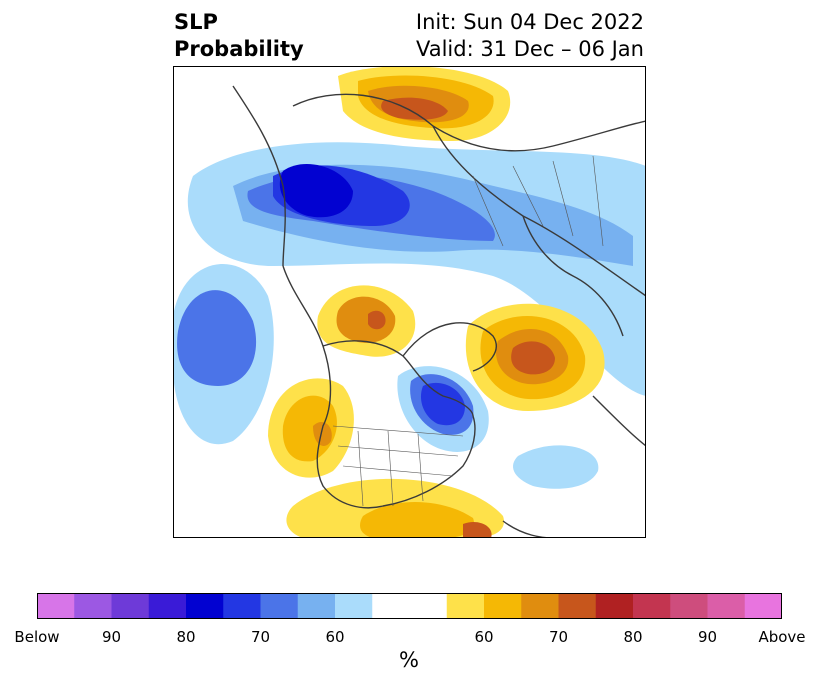 This screenshot has width=819, height=686. I want to click on above-normal-anomaly-western-us, so click(311, 428).